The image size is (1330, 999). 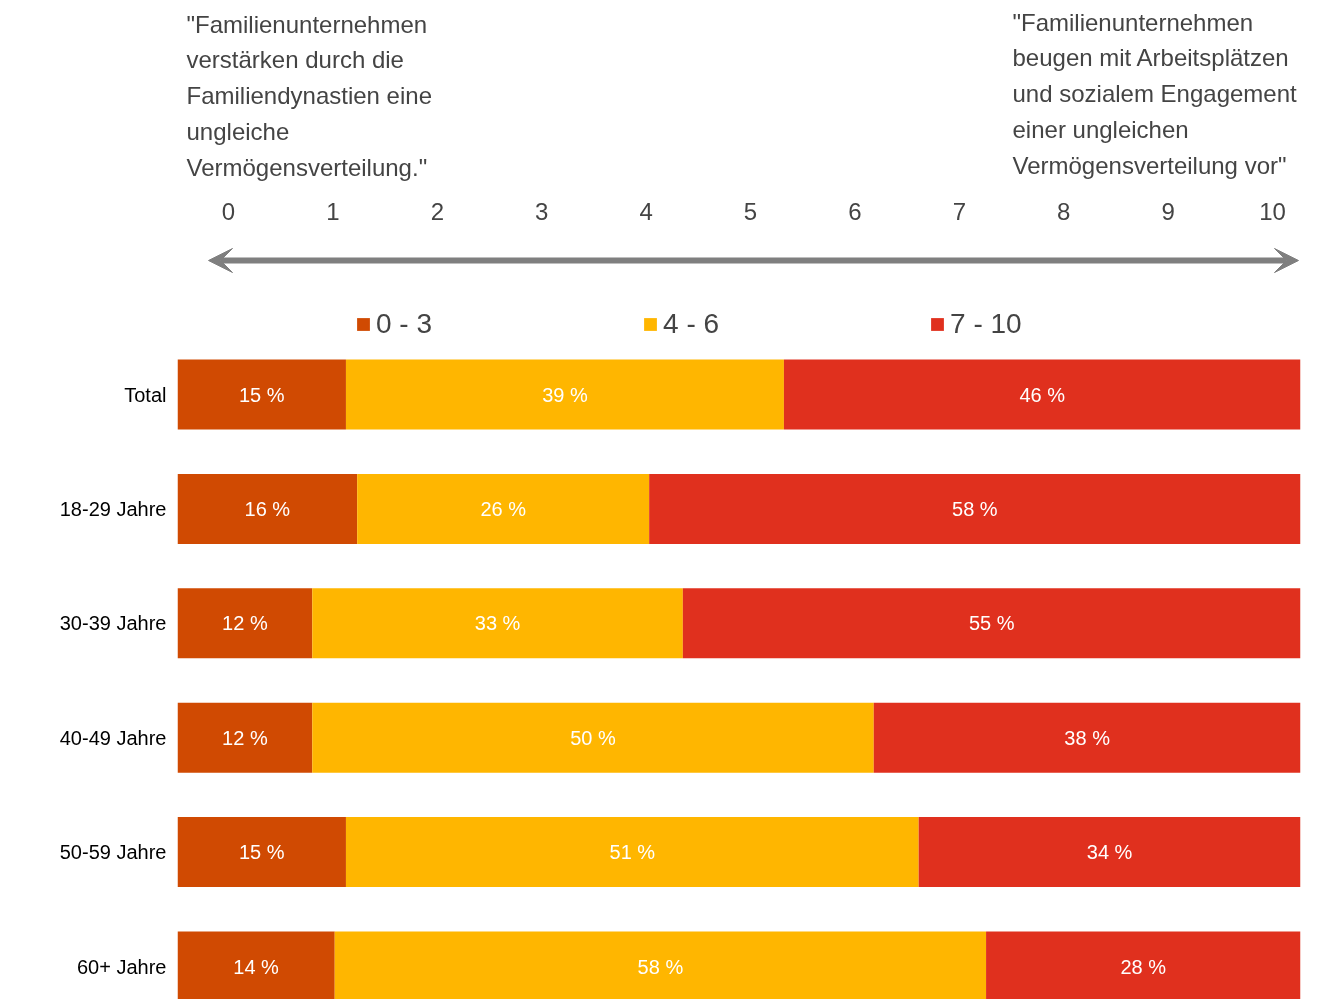 What do you see at coordinates (256, 966) in the screenshot?
I see `data-label: 14 %` at bounding box center [256, 966].